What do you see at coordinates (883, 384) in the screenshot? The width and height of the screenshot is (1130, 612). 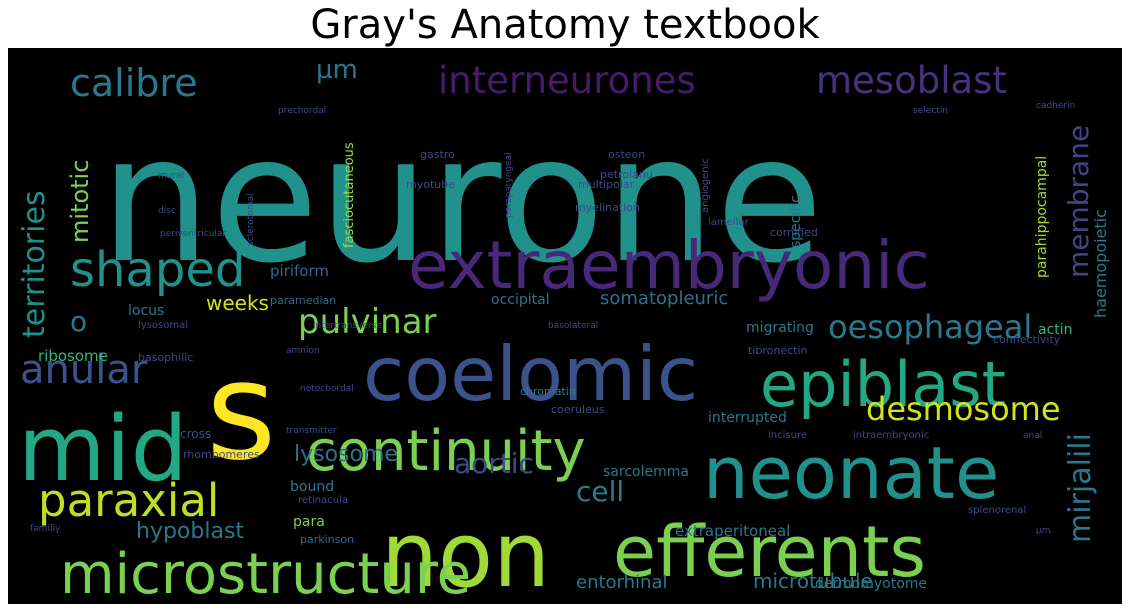 I see `cloud-word: epiblast` at bounding box center [883, 384].